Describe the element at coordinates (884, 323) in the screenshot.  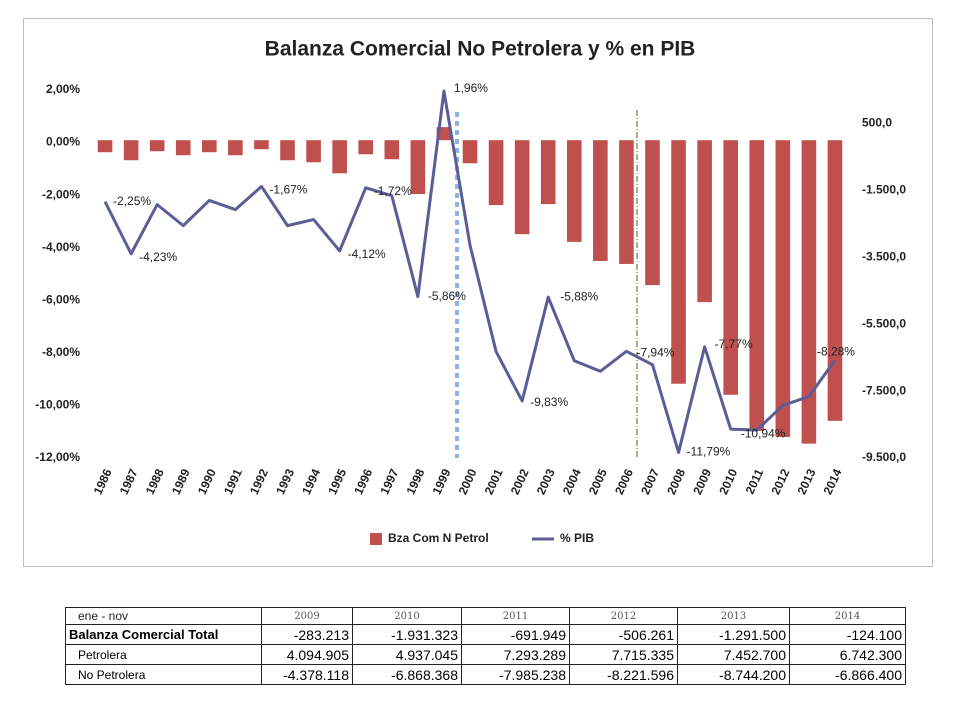
I see `y2-tick-label: -5.500,0` at that location.